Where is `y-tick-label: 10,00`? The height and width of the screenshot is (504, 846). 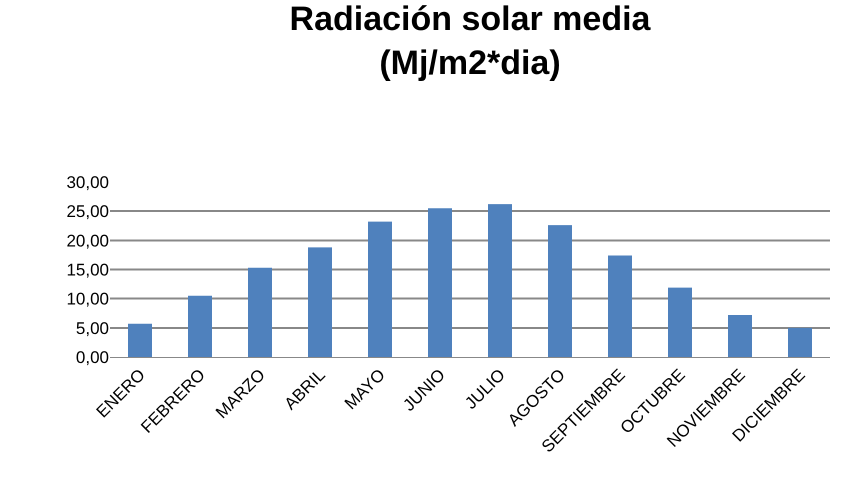 y-tick-label: 10,00 is located at coordinates (87, 299).